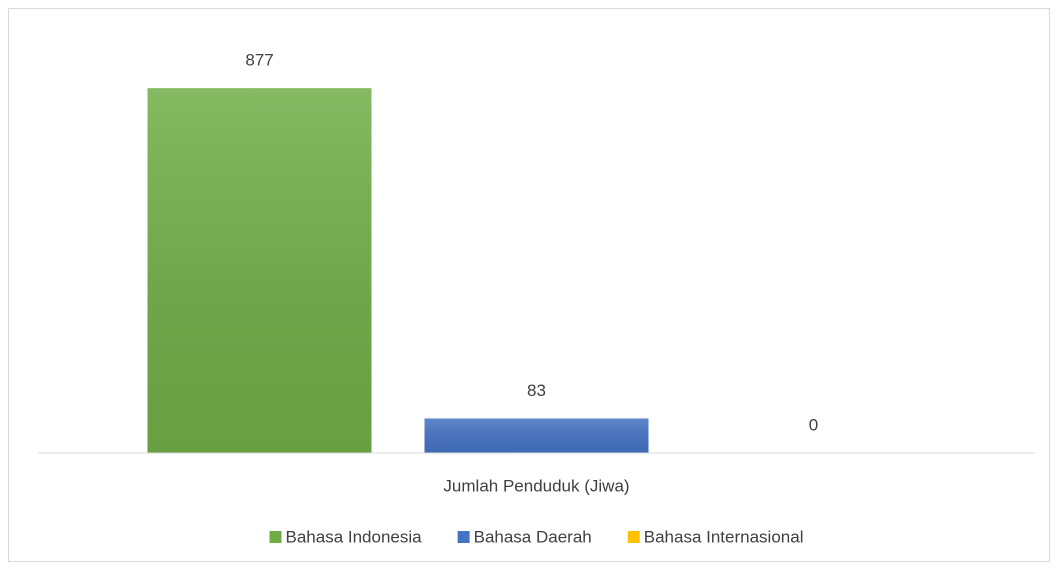  What do you see at coordinates (354, 536) in the screenshot?
I see `legend-label: Bahasa Indonesia` at bounding box center [354, 536].